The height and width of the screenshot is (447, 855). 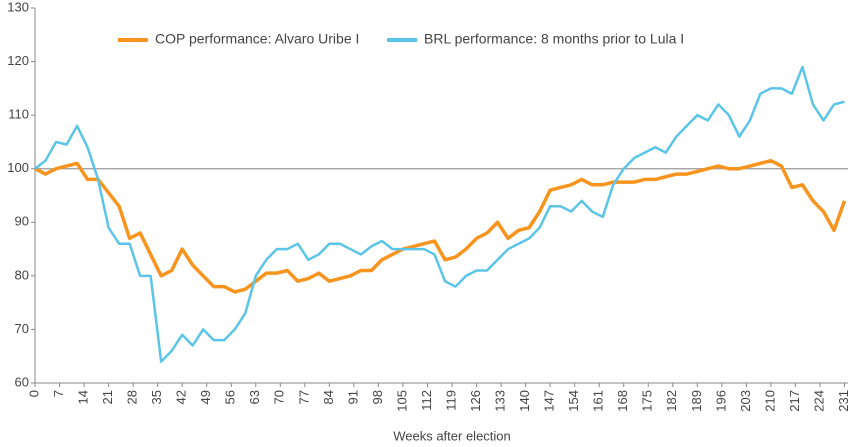 I want to click on x-tick-label: 231, so click(x=843, y=401).